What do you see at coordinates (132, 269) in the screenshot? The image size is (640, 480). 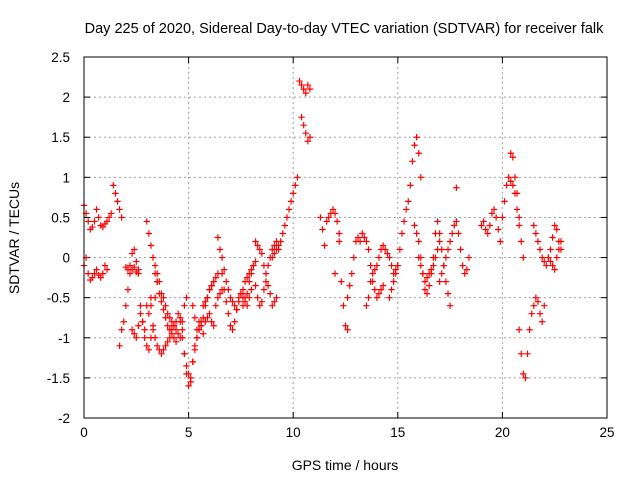 I see `series-sat-e` at bounding box center [132, 269].